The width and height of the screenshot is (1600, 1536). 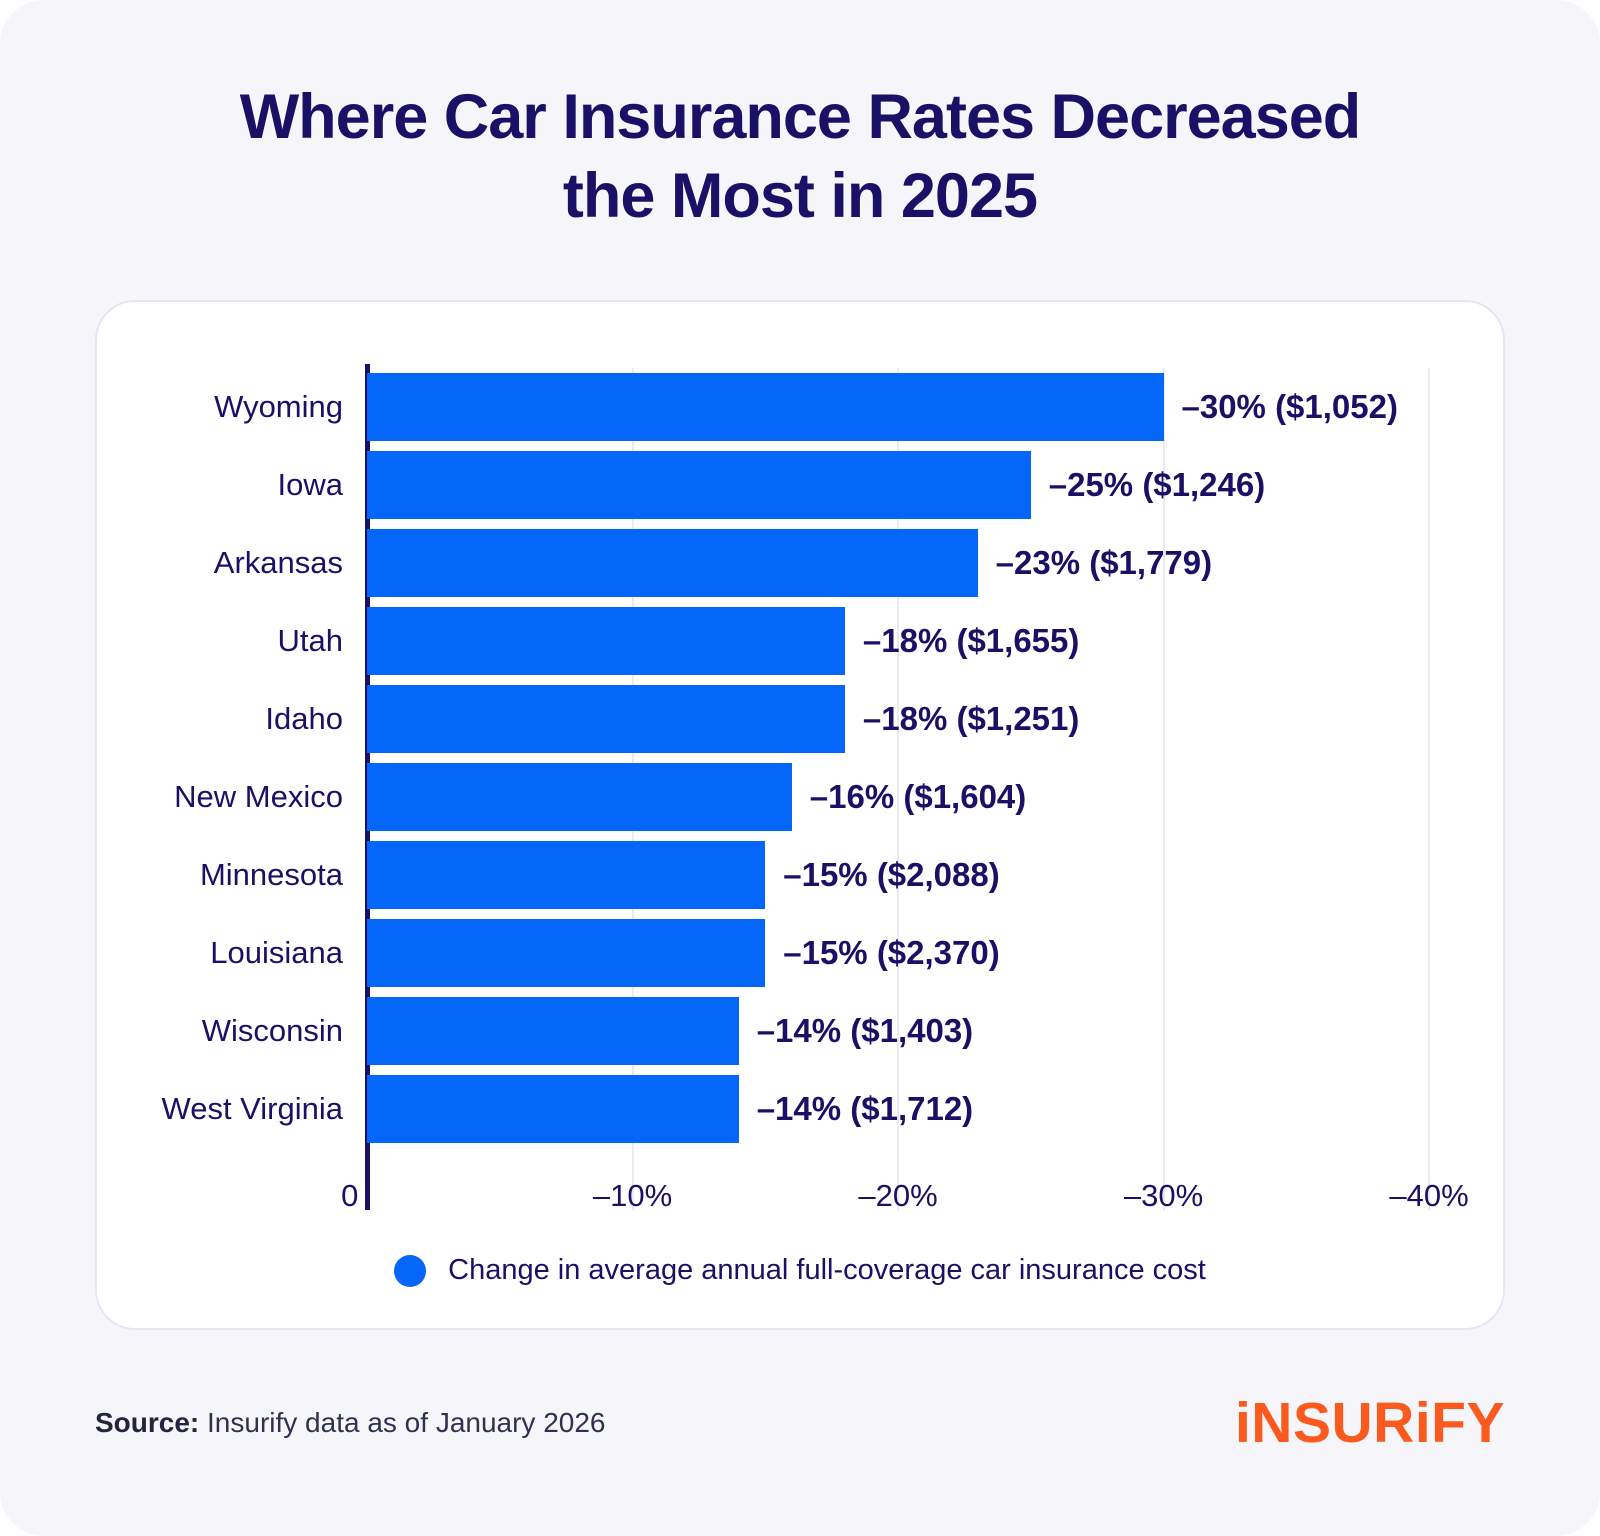 I want to click on bar-value-label: –14% ($1,403), so click(x=865, y=1030).